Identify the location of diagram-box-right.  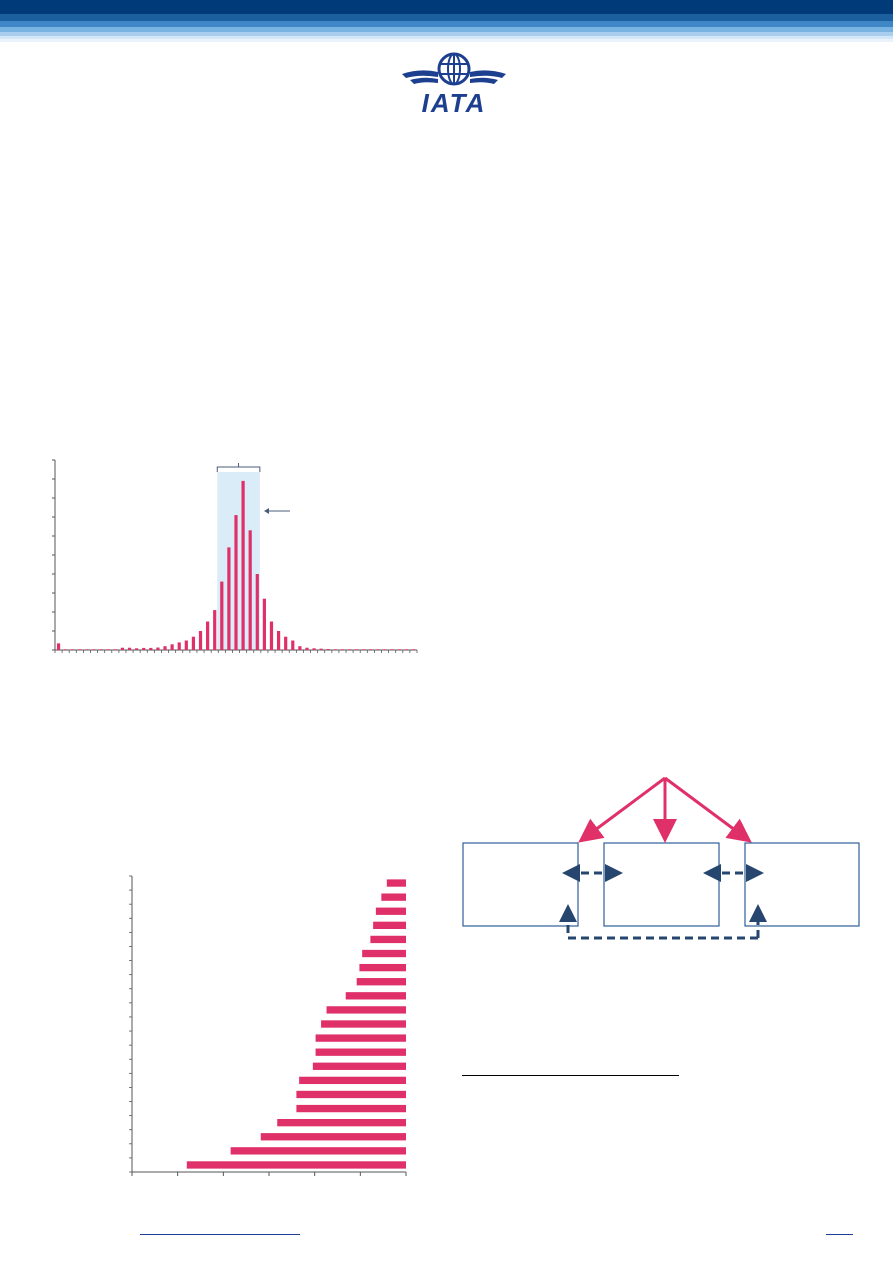
(802, 884).